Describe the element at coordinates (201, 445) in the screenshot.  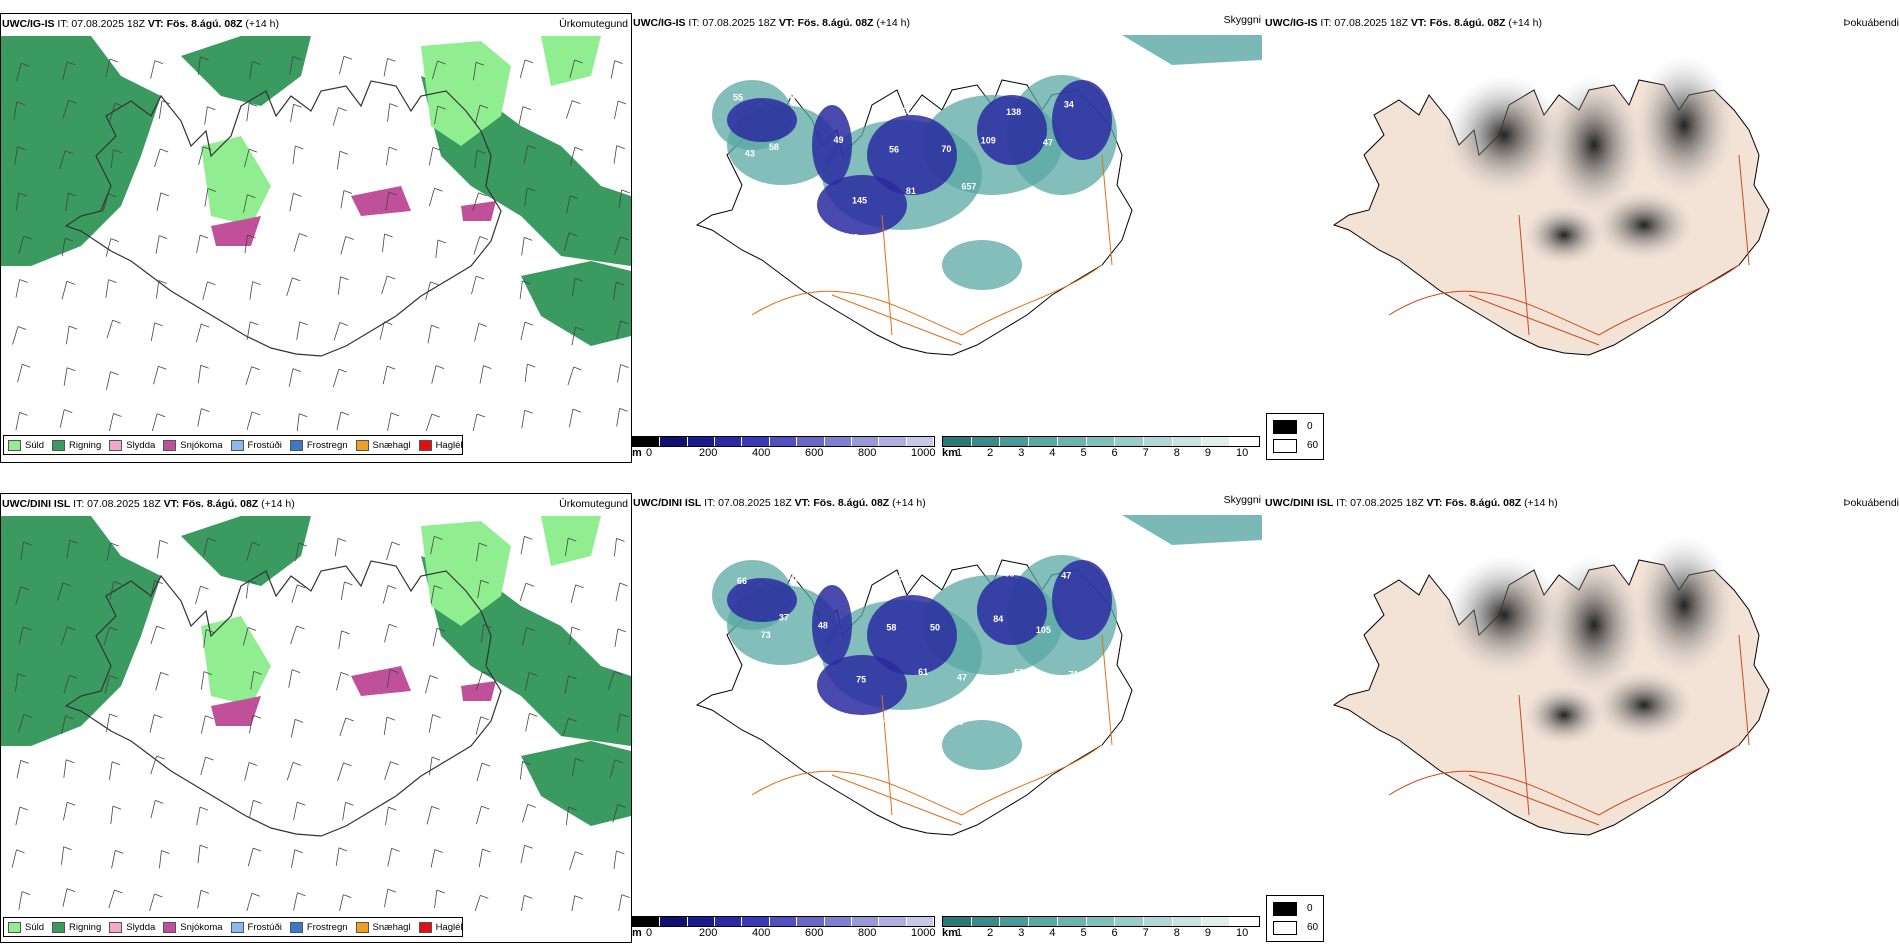
I see `precip-legend-label: Snjókoma` at that location.